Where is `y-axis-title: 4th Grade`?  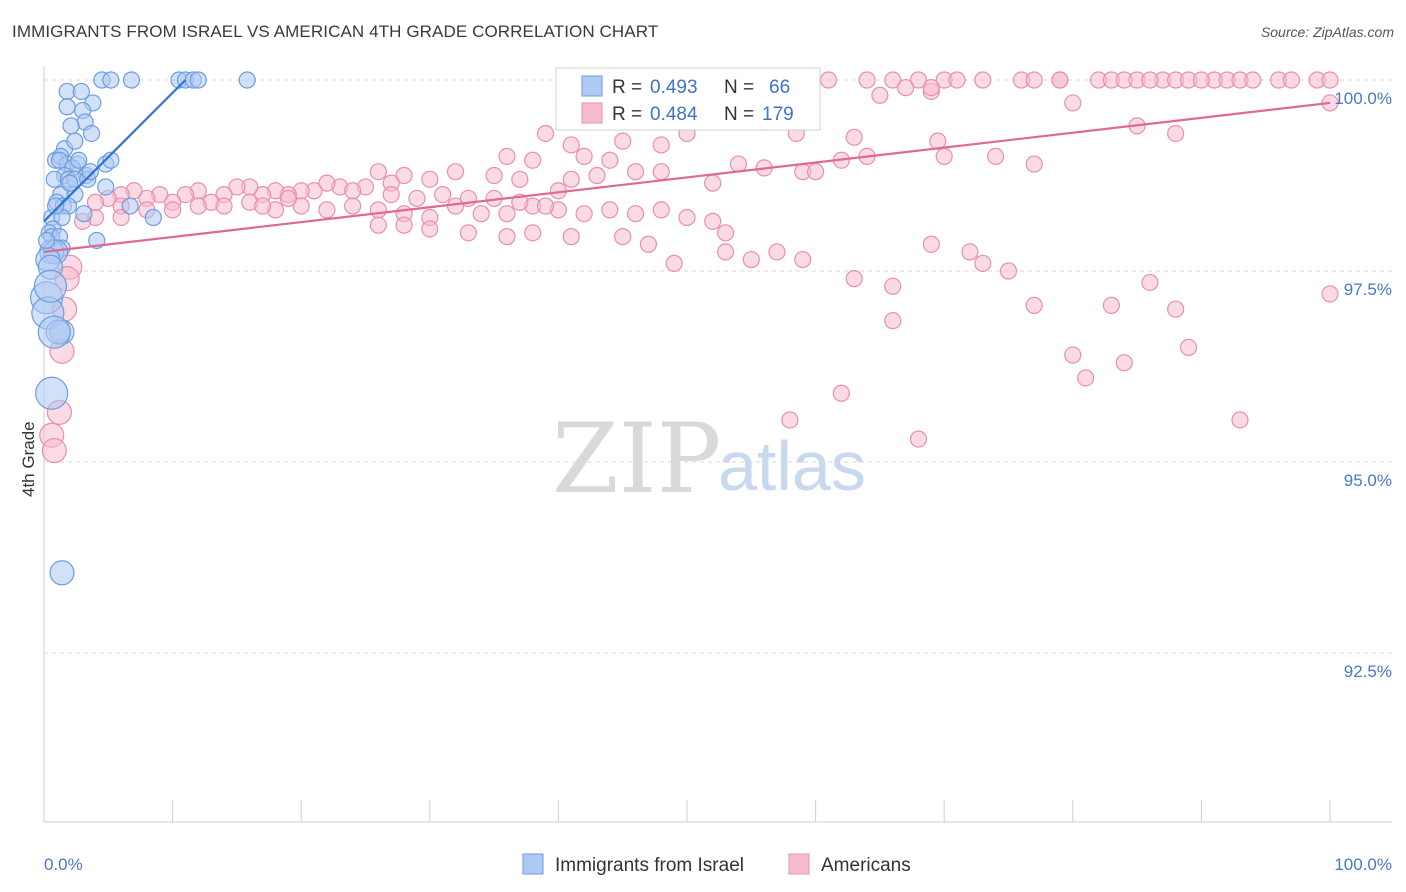 y-axis-title: 4th Grade is located at coordinates (28, 459).